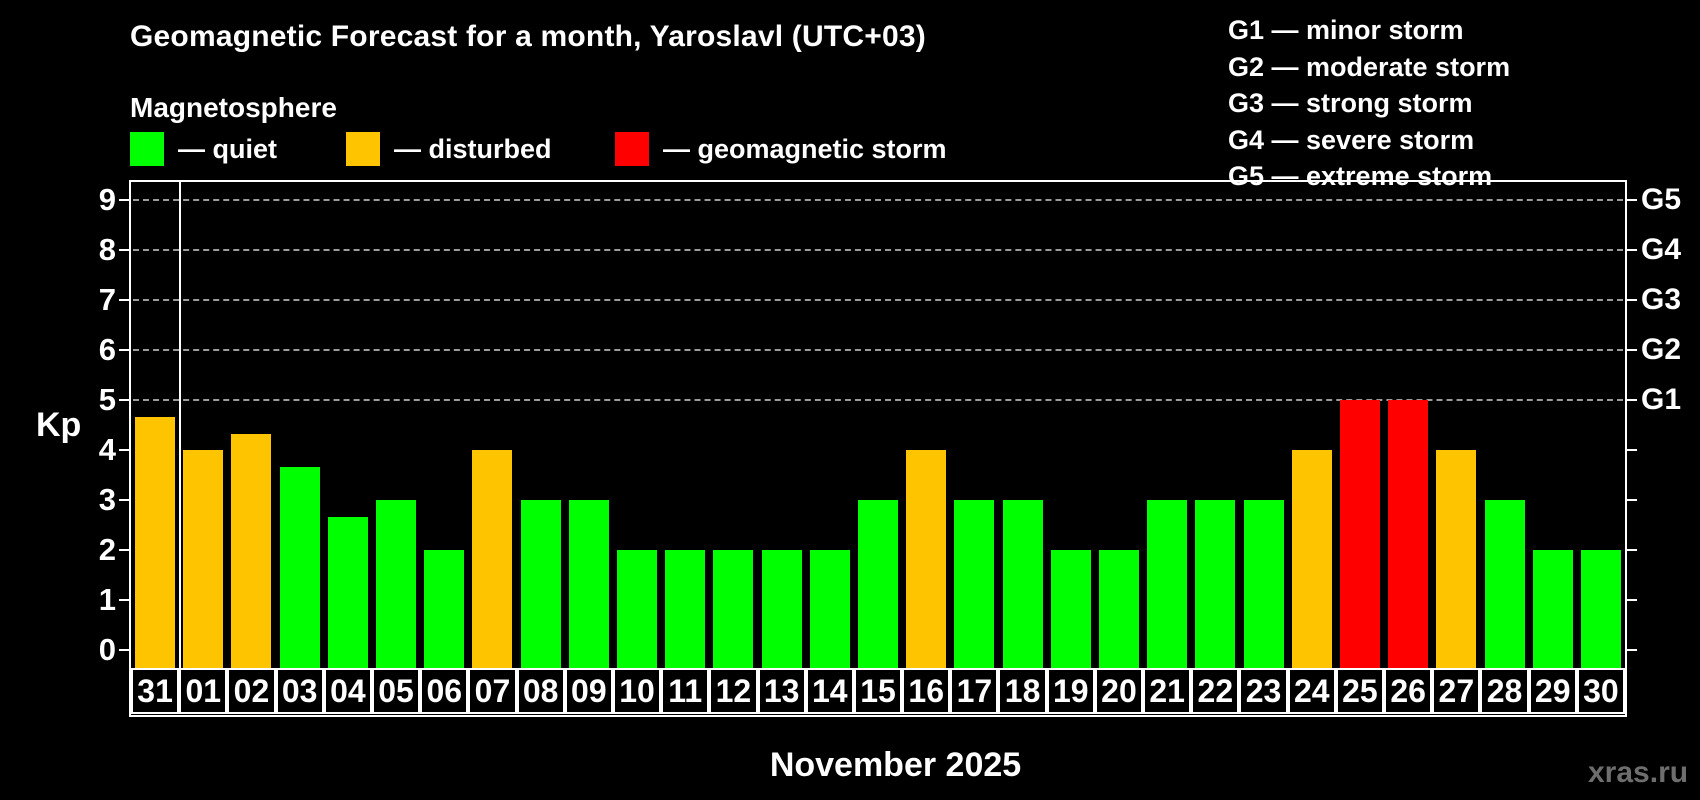 The height and width of the screenshot is (800, 1700). Describe the element at coordinates (1070, 691) in the screenshot. I see `day-label-19: 19` at that location.